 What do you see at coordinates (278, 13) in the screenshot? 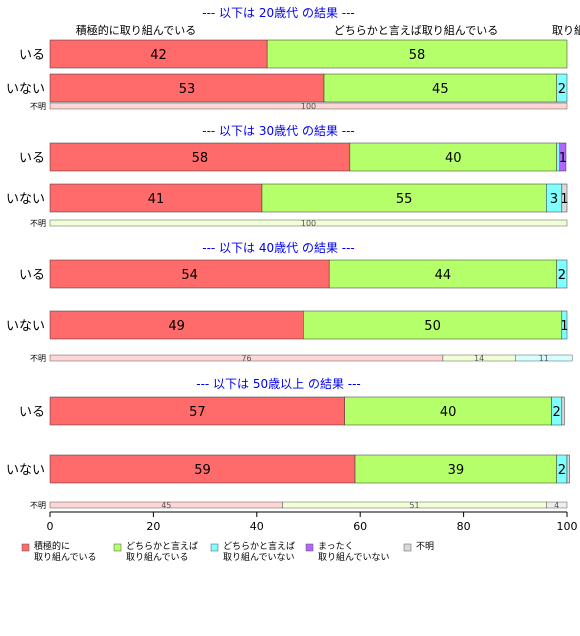
I see `group-title: --- 以下は 20歳代 の結果 ---` at bounding box center [278, 13].